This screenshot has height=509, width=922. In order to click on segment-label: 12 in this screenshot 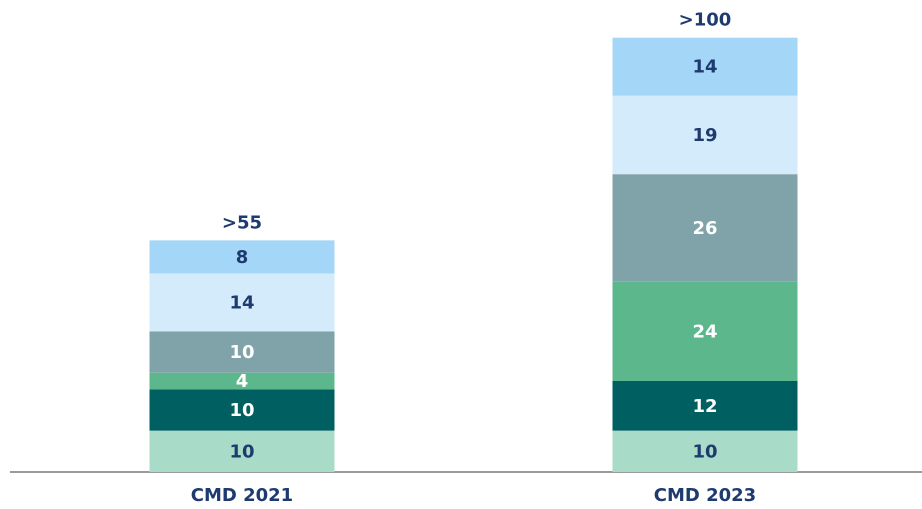, I will do `click(704, 406)`.